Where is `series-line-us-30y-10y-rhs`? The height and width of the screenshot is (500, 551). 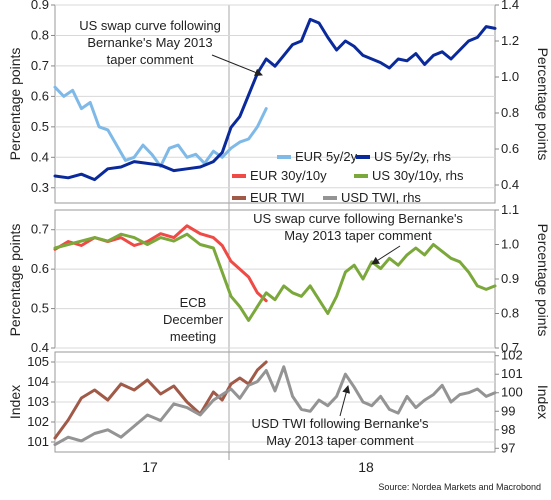 series-line-us-30y-10y-rhs is located at coordinates (275, 277).